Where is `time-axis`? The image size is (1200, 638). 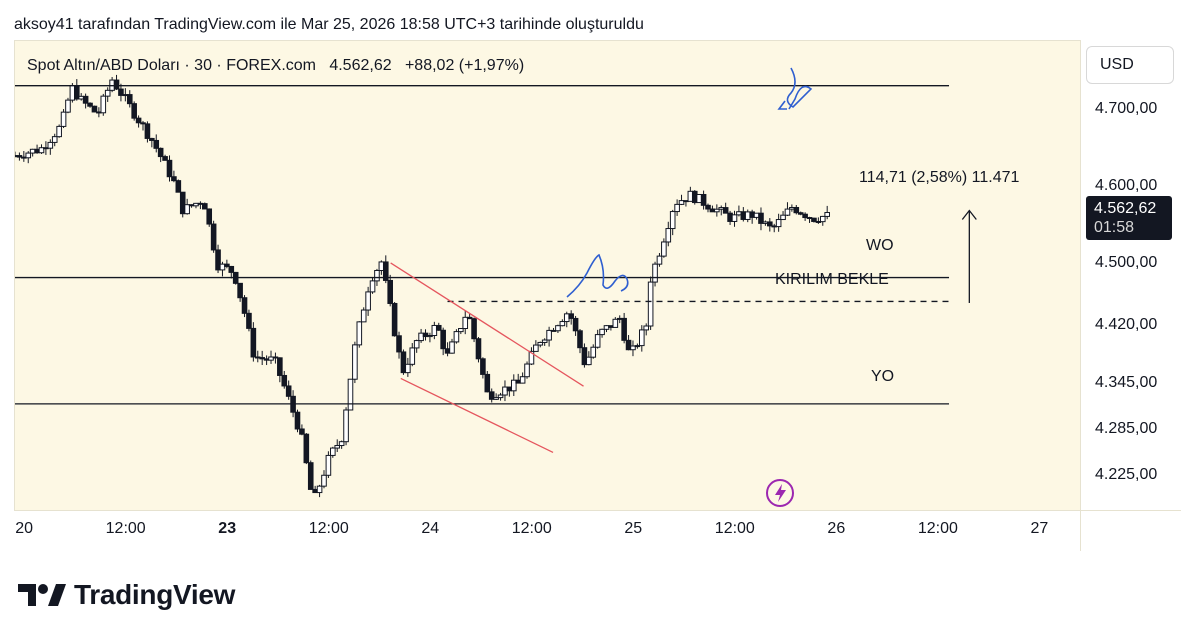
time-axis is located at coordinates (547, 530).